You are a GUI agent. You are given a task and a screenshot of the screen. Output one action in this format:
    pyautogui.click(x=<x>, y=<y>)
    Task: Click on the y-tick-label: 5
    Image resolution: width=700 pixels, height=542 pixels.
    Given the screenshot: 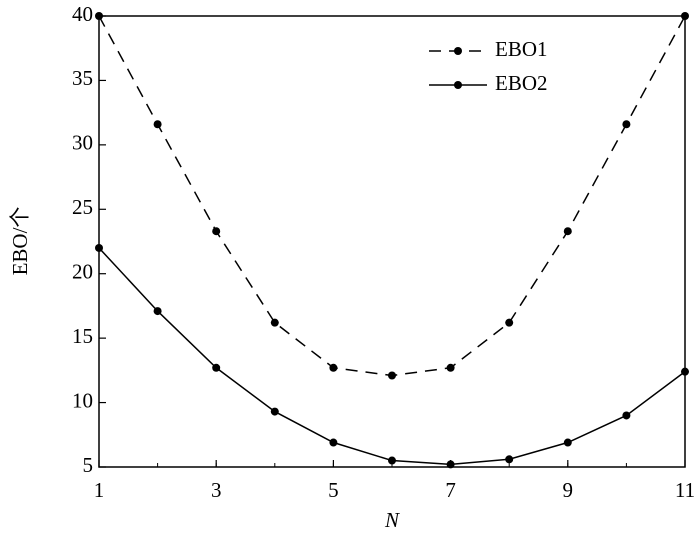 What is the action you would take?
    pyautogui.click(x=88, y=465)
    